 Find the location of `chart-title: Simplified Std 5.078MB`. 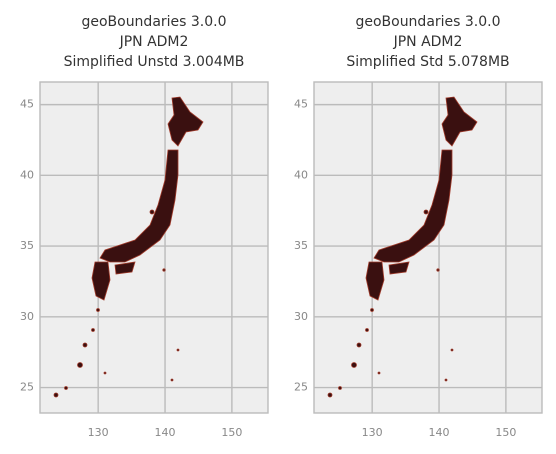

chart-title: Simplified Std 5.078MB is located at coordinates (427, 62).